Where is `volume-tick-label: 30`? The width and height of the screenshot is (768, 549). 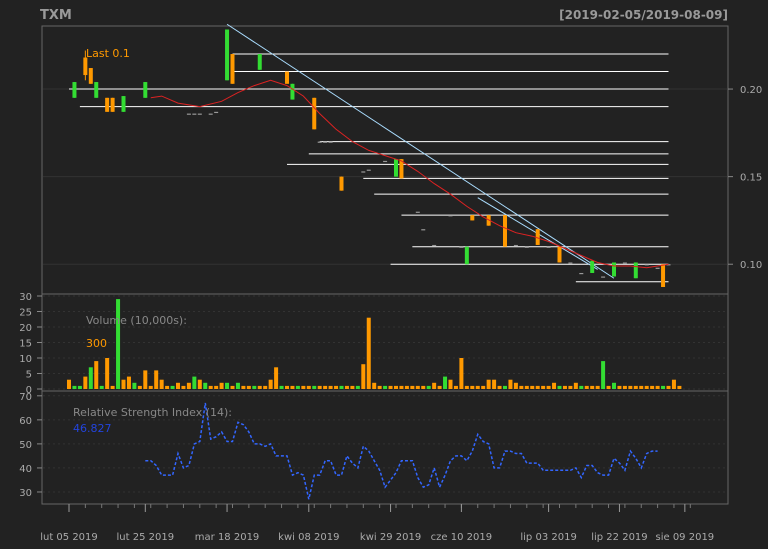
volume-tick-label: 30 is located at coordinates (25, 297).